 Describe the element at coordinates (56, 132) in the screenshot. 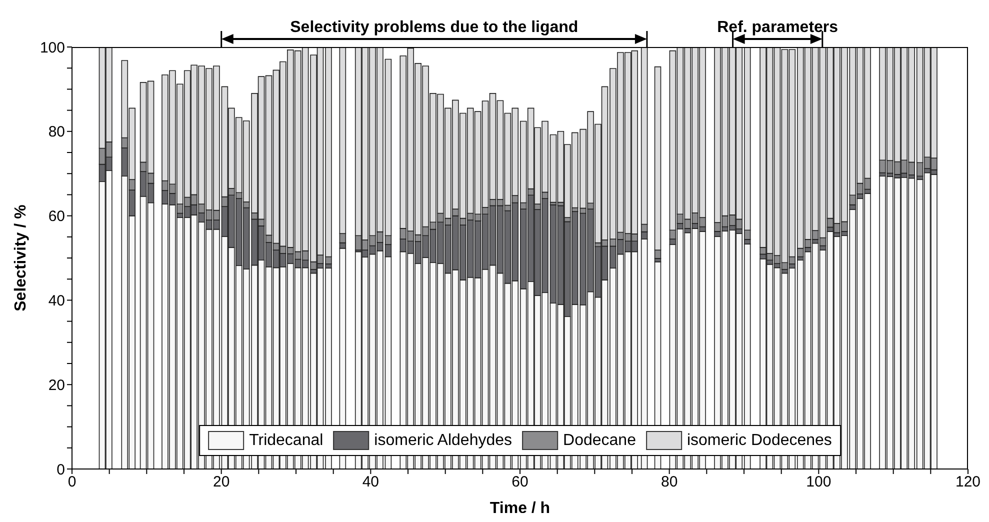

I see `y-tick-label: 80` at that location.